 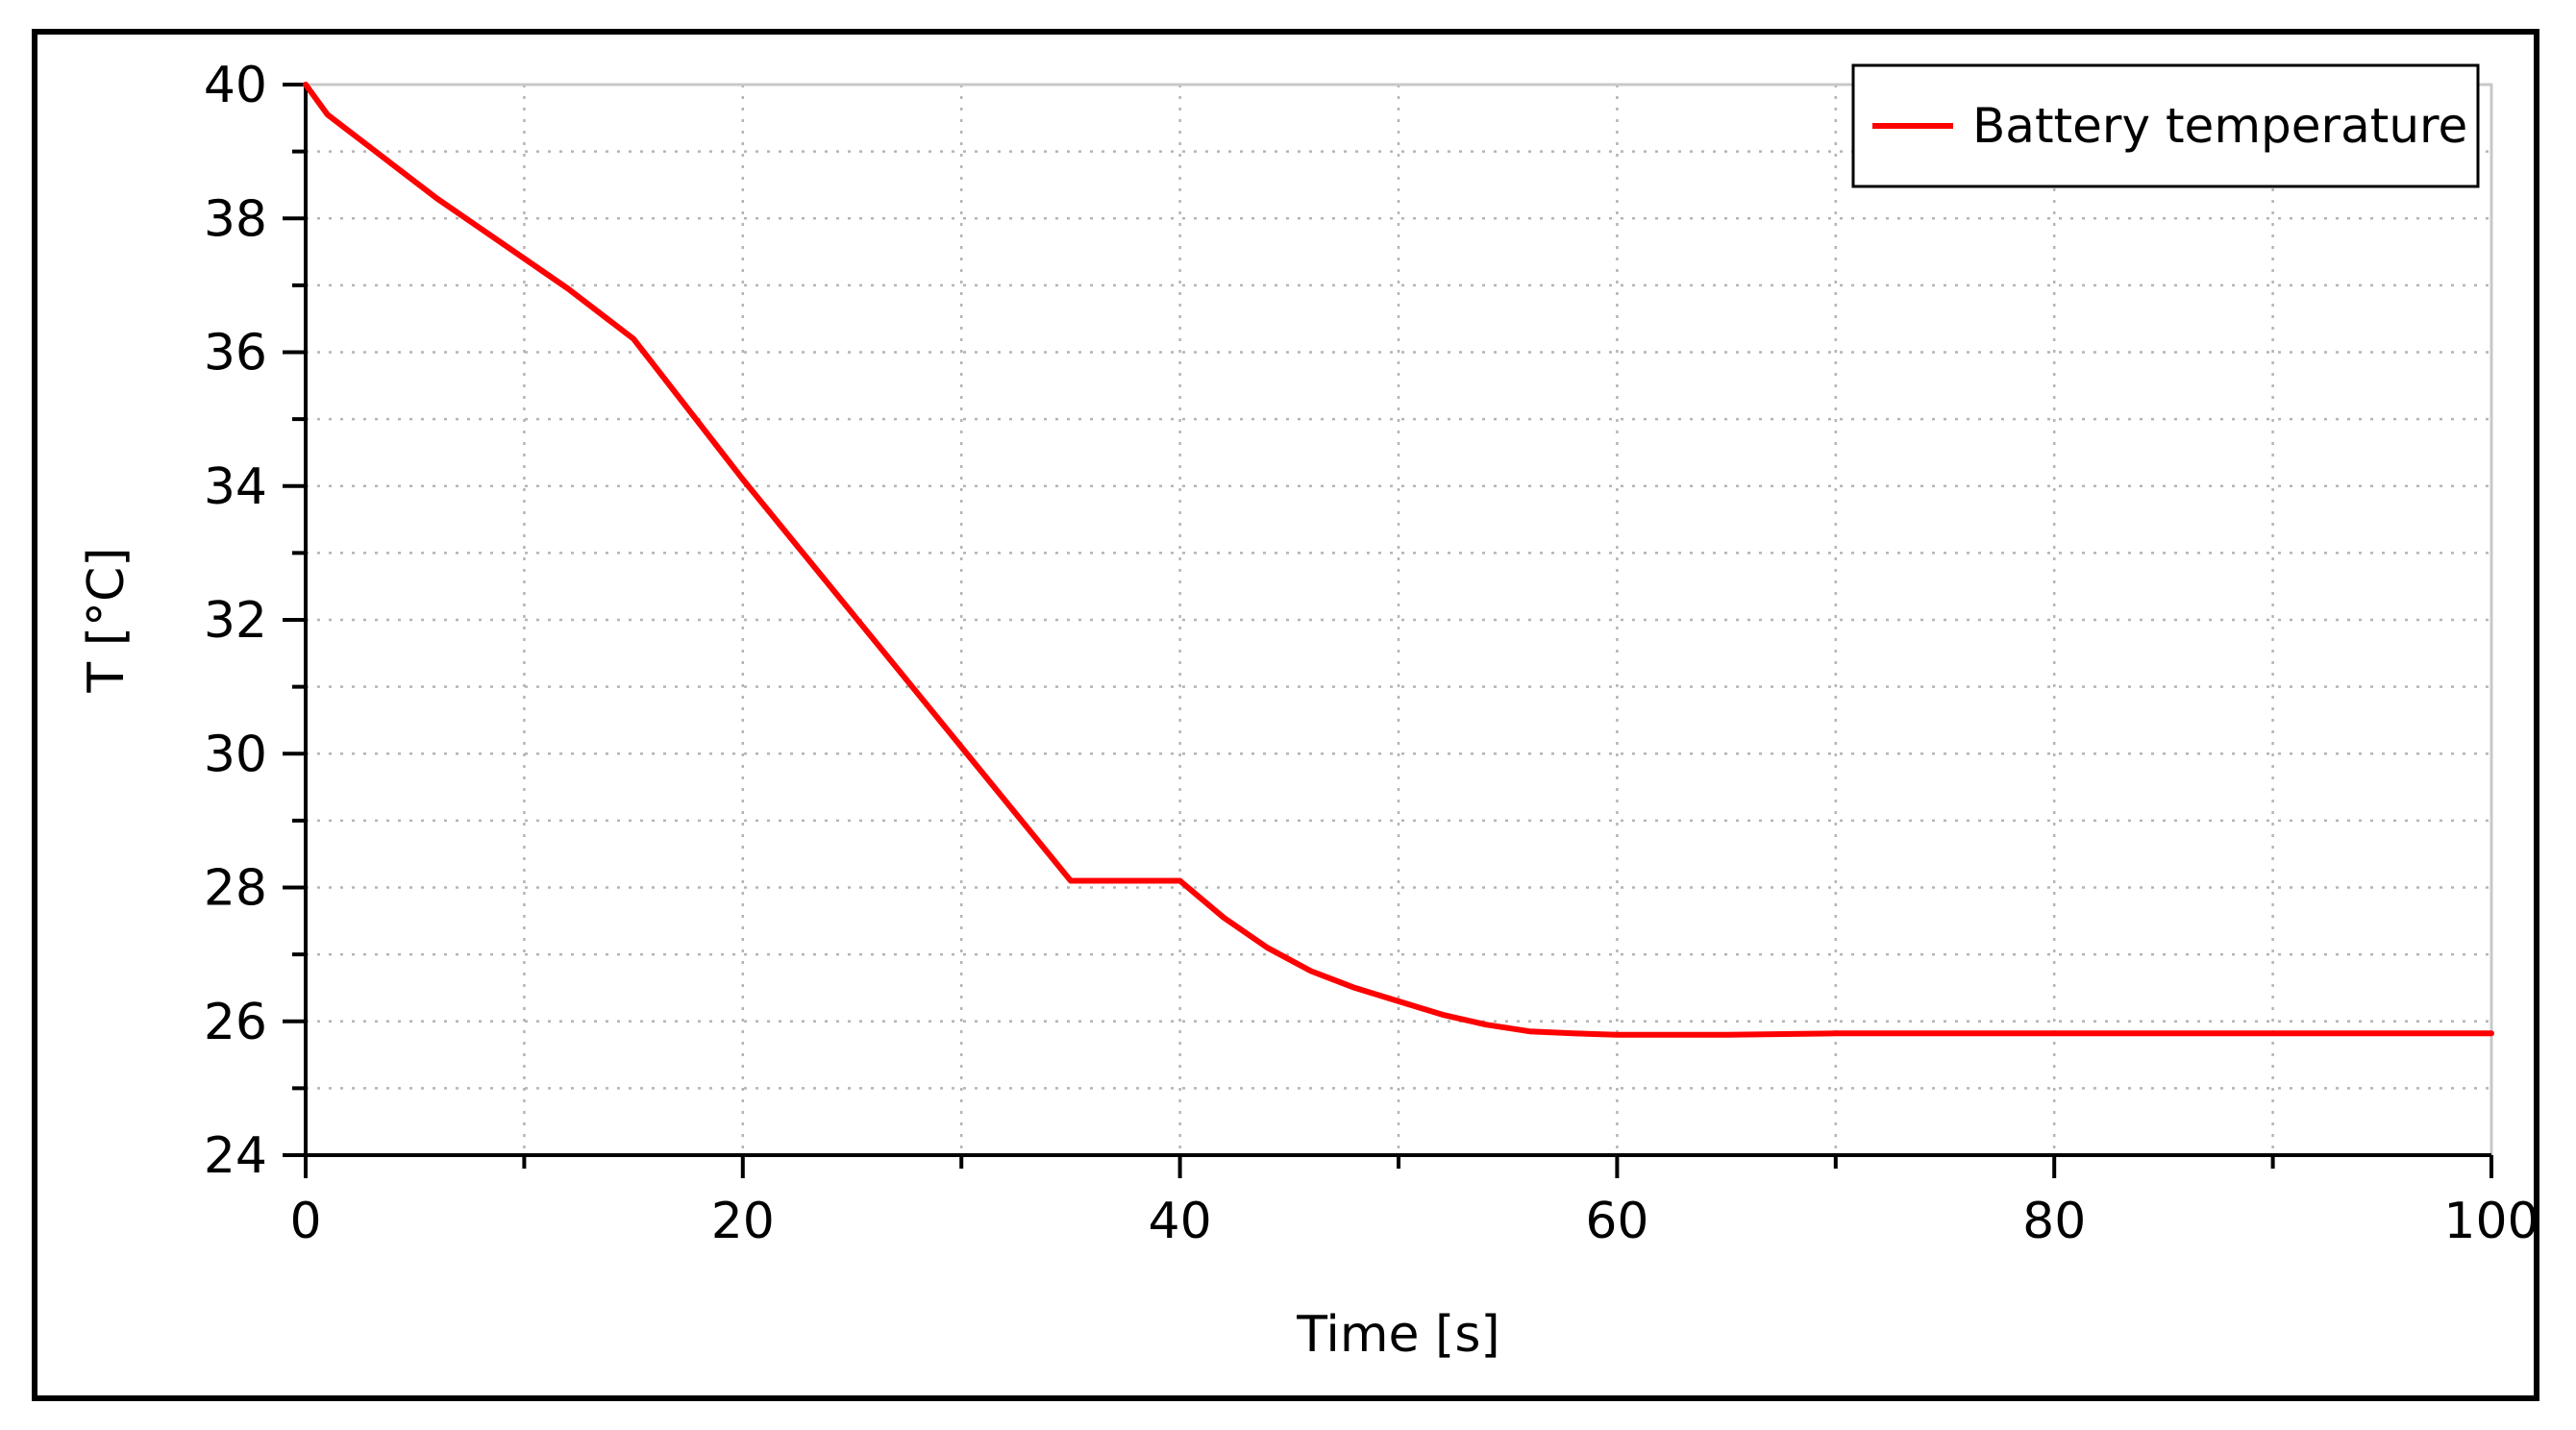 I want to click on y-tick-label: 40, so click(x=236, y=85).